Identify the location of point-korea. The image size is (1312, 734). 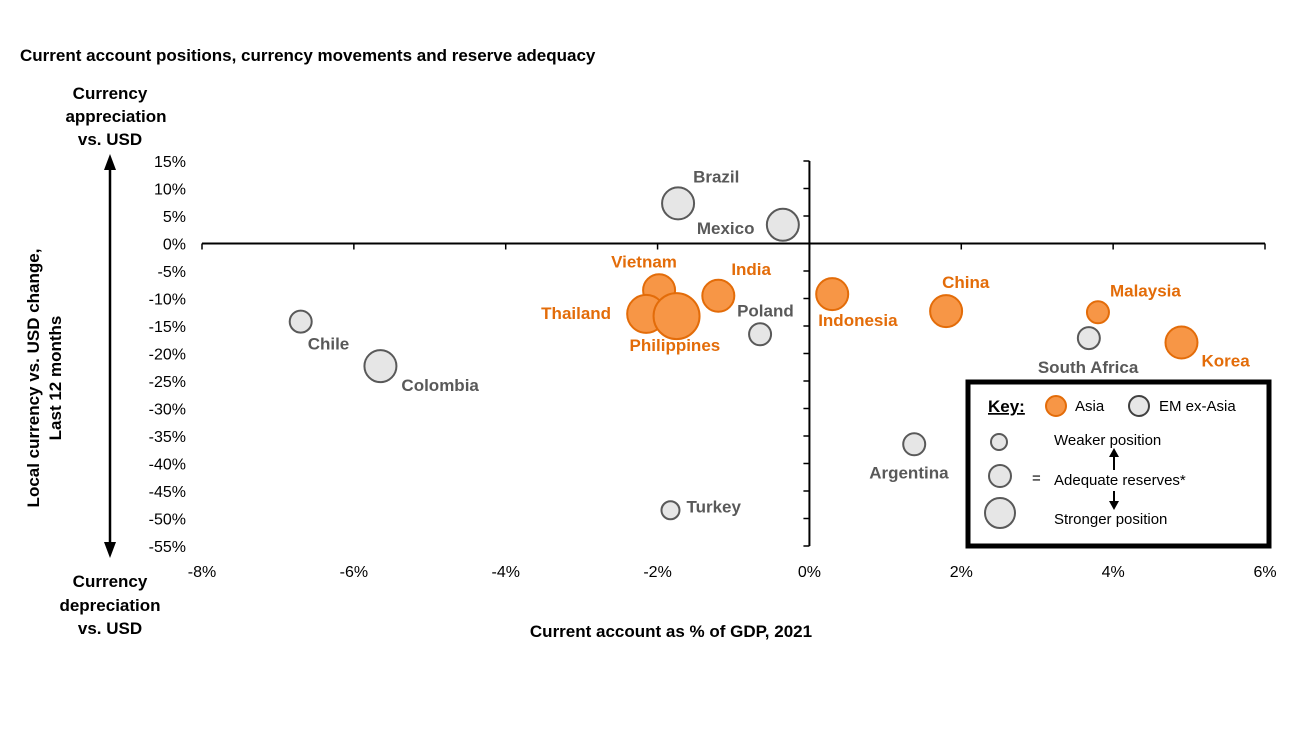
(1181, 342).